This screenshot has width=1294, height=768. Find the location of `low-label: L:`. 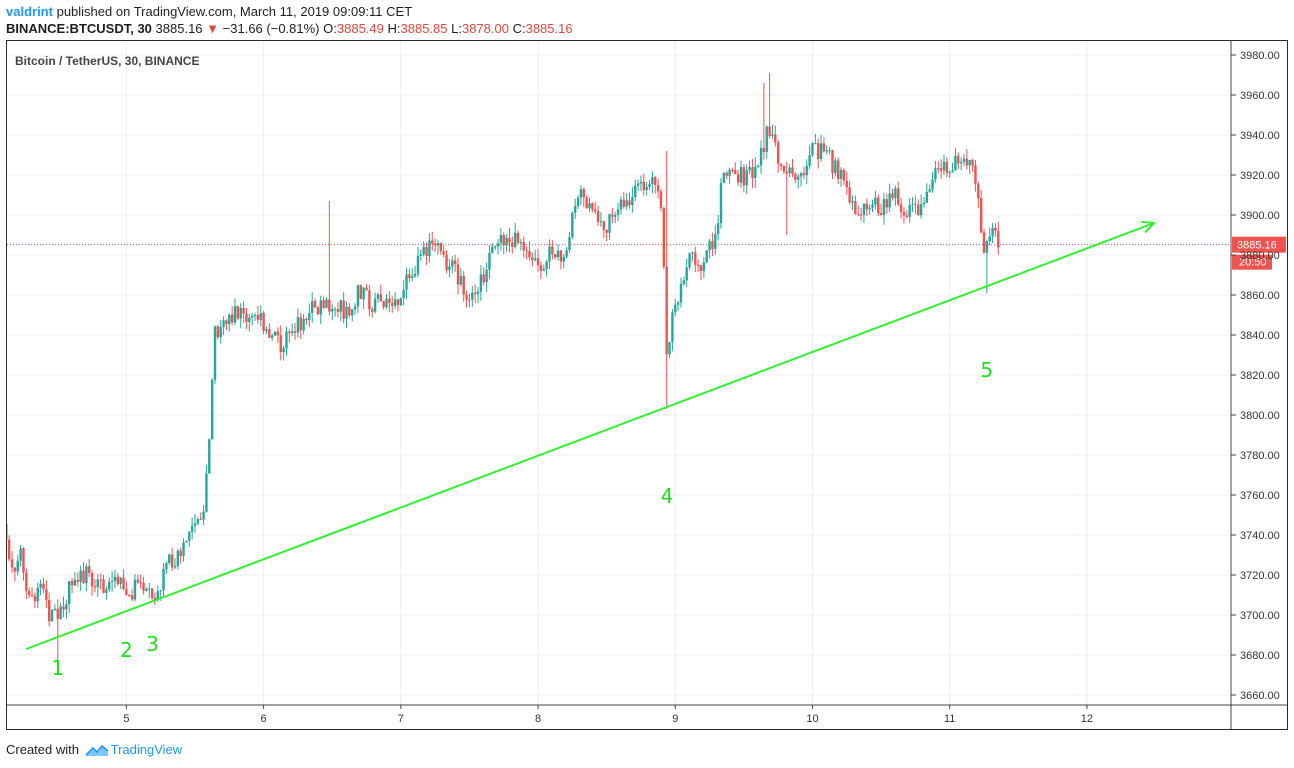

low-label: L: is located at coordinates (456, 28).